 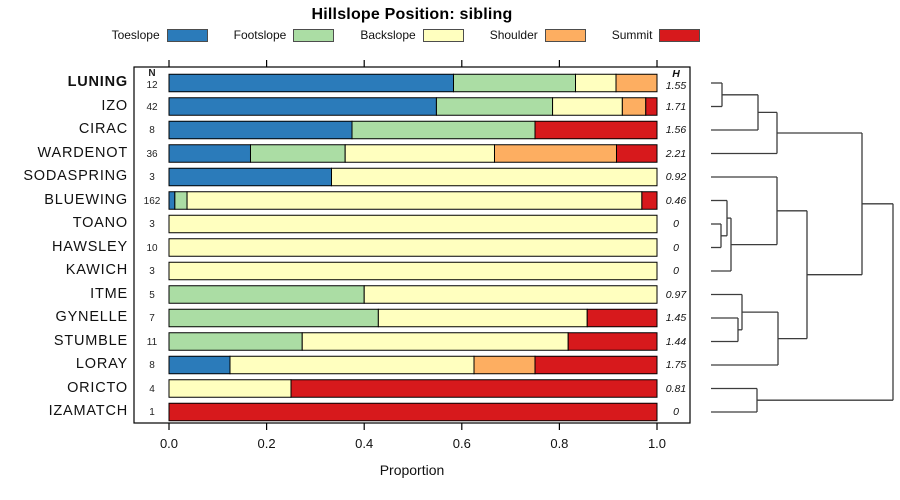 I want to click on legend-item: Shoulder, so click(x=538, y=35).